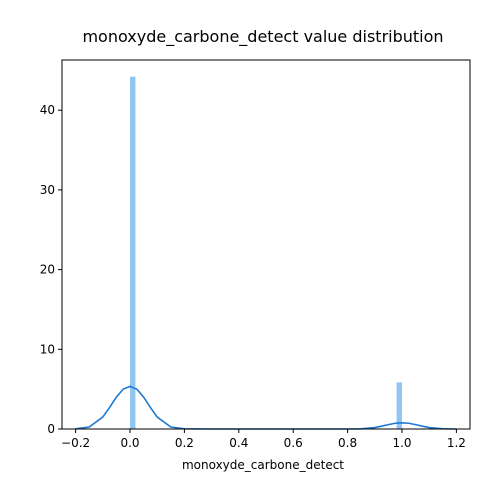 This screenshot has width=500, height=500. I want to click on x-tick-label-1: 0.0, so click(129, 443).